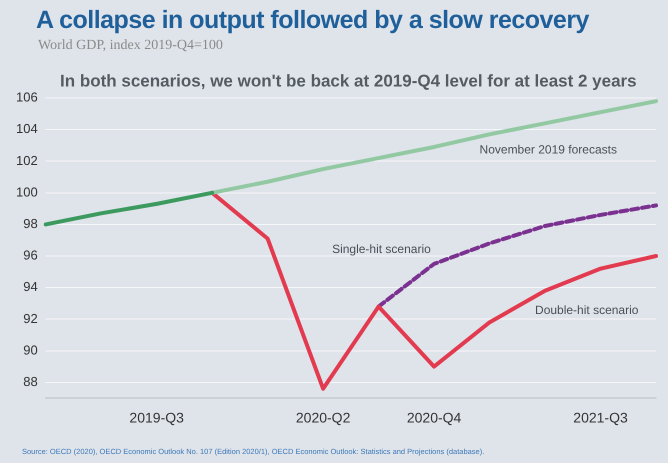  What do you see at coordinates (156, 417) in the screenshot?
I see `x-tick-label: 2019-Q3` at bounding box center [156, 417].